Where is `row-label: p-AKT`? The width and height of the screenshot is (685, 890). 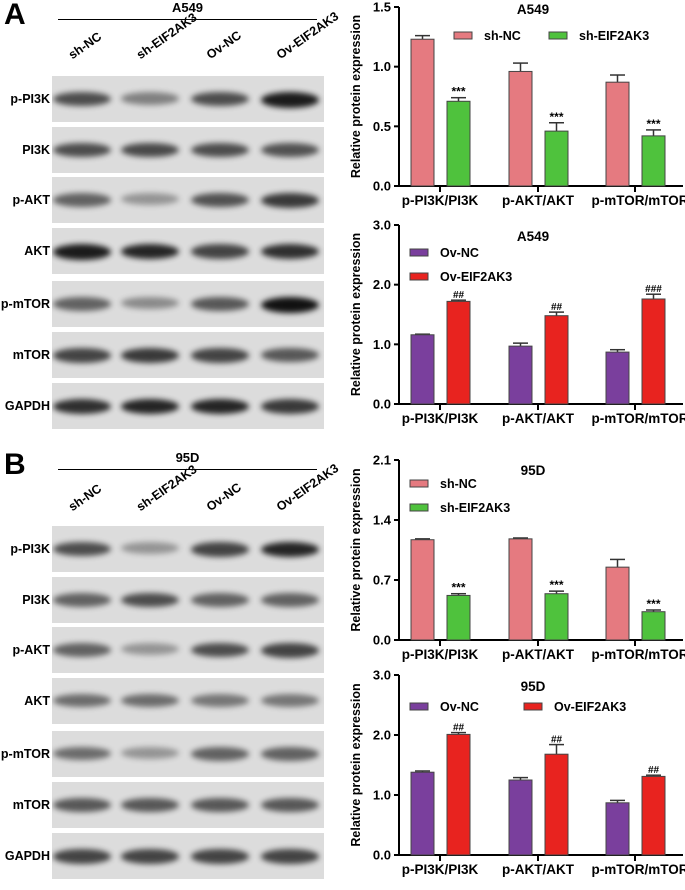 row-label: p-AKT is located at coordinates (31, 650).